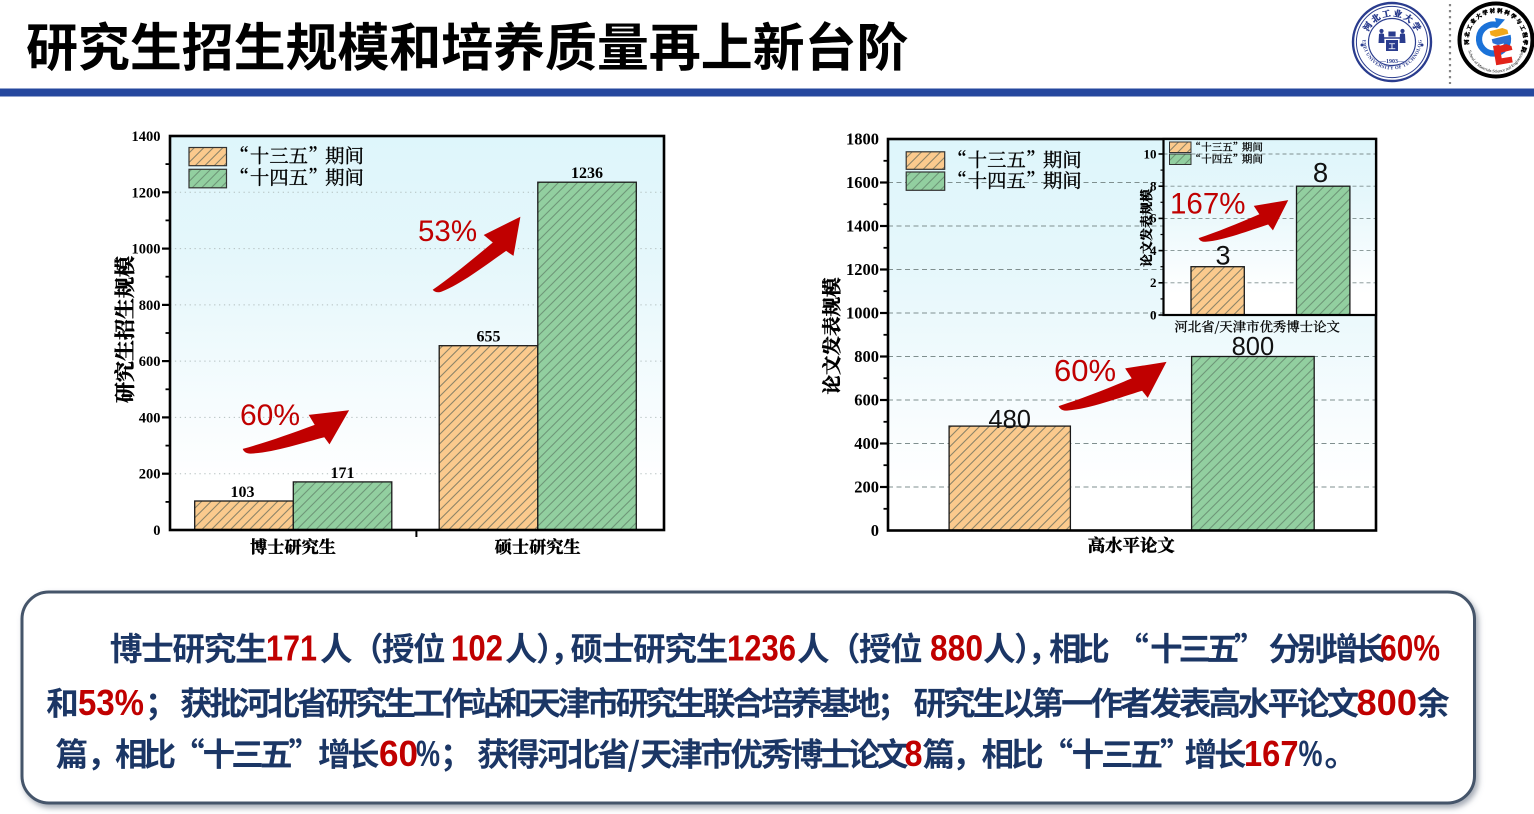 The height and width of the screenshot is (814, 1534). What do you see at coordinates (1009, 420) in the screenshot?
I see `svg-text: 480` at bounding box center [1009, 420].